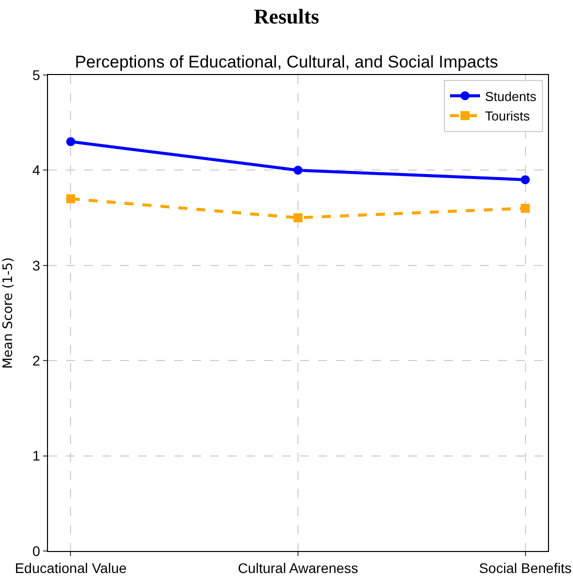 The width and height of the screenshot is (573, 580). What do you see at coordinates (36, 360) in the screenshot?
I see `y-tick-label: 2` at bounding box center [36, 360].